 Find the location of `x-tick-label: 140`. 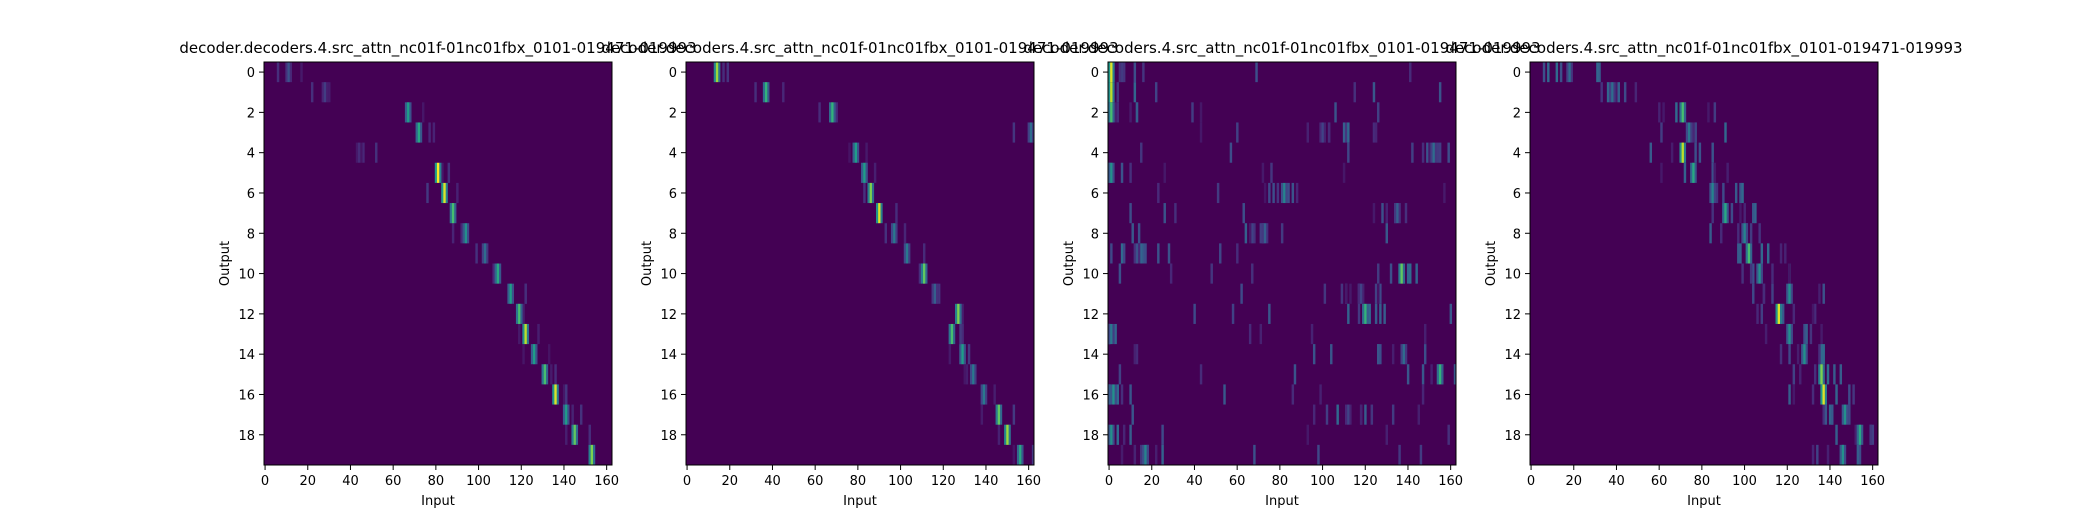

x-tick-label: 140 is located at coordinates (1408, 481).